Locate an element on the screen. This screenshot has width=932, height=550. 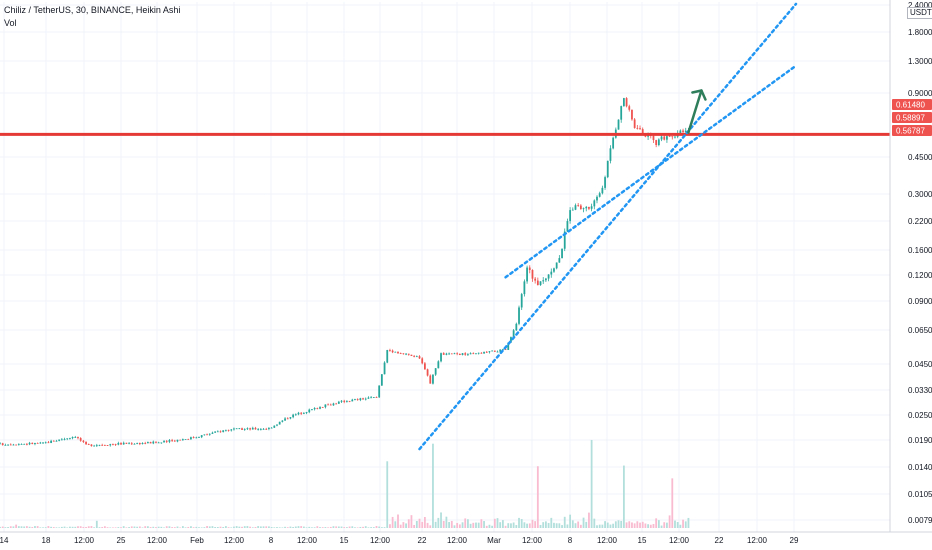
price-tick-label: 2.40000 is located at coordinates (920, 5).